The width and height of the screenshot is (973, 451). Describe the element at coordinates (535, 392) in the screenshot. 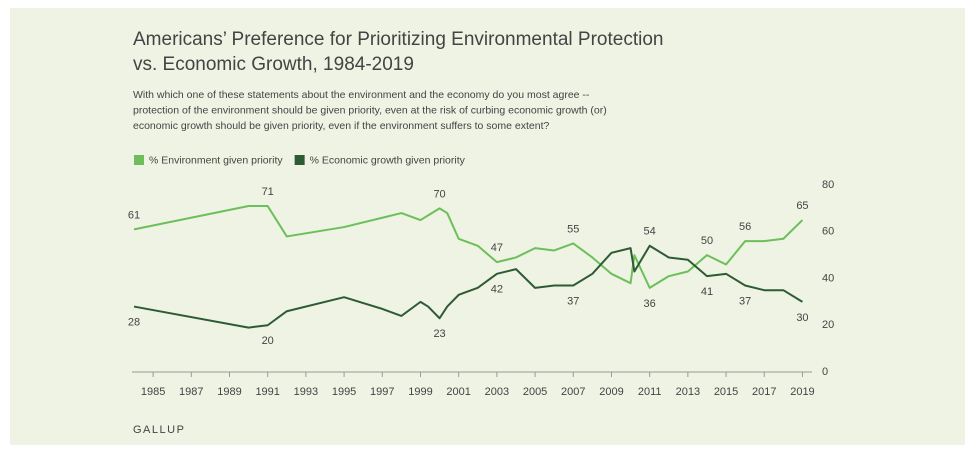

I see `x-tick-label: 2005` at that location.